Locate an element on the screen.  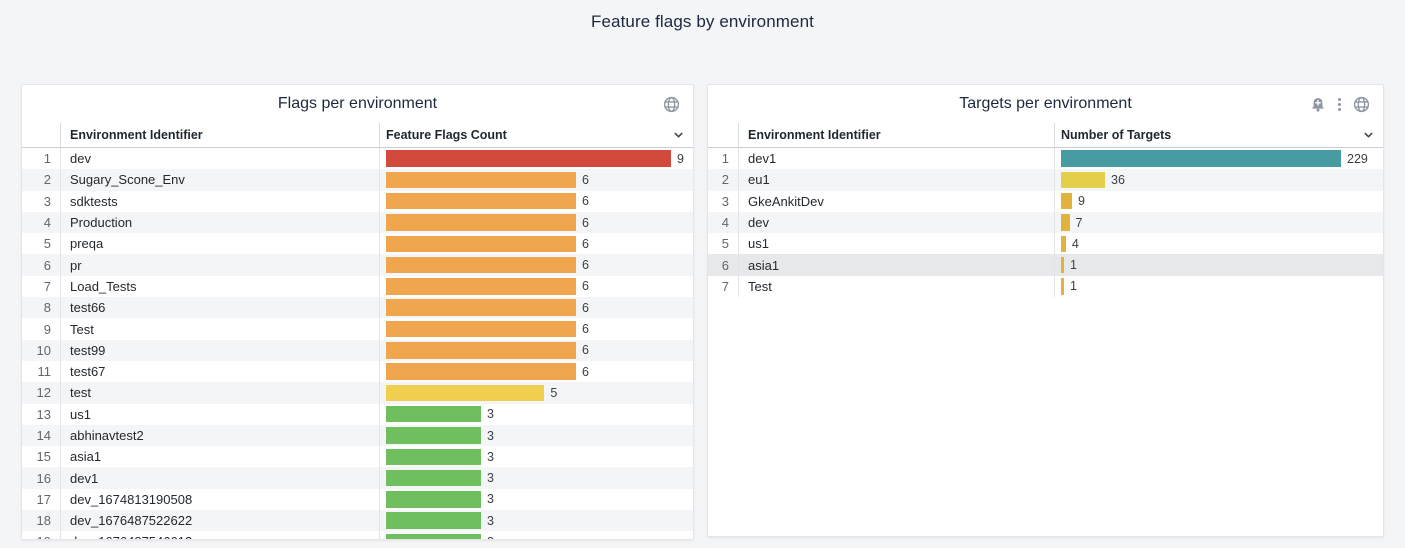
row-index: 2 is located at coordinates (725, 180).